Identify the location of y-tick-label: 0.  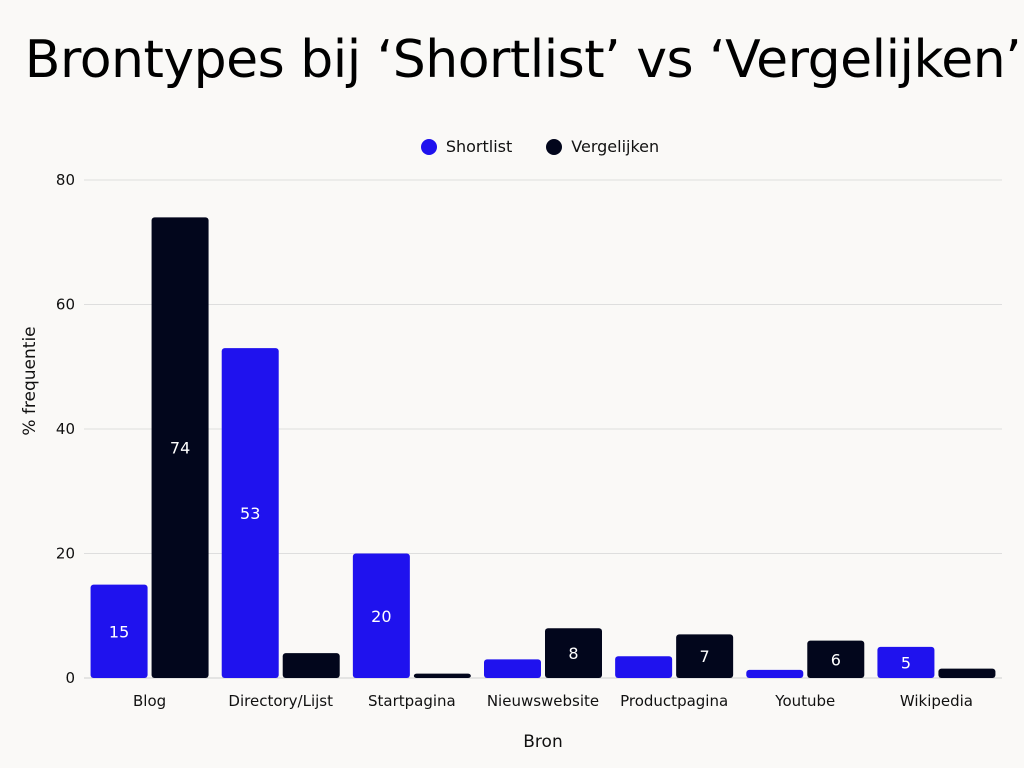
(70, 678).